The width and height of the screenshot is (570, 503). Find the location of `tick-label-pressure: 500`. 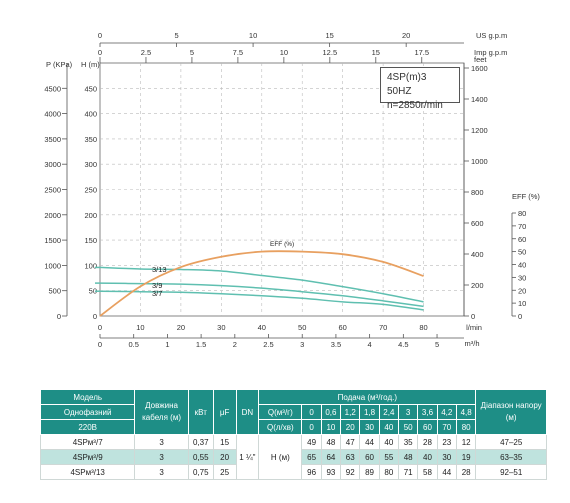

tick-label-pressure: 500 is located at coordinates (54, 291).